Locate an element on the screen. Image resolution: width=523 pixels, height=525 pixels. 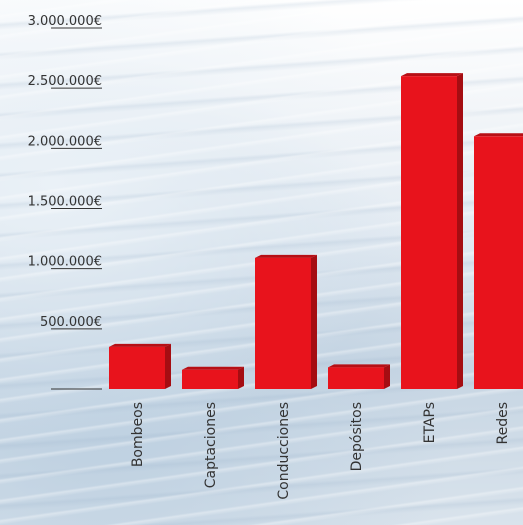
bar-conducciones is located at coordinates (286, 321).